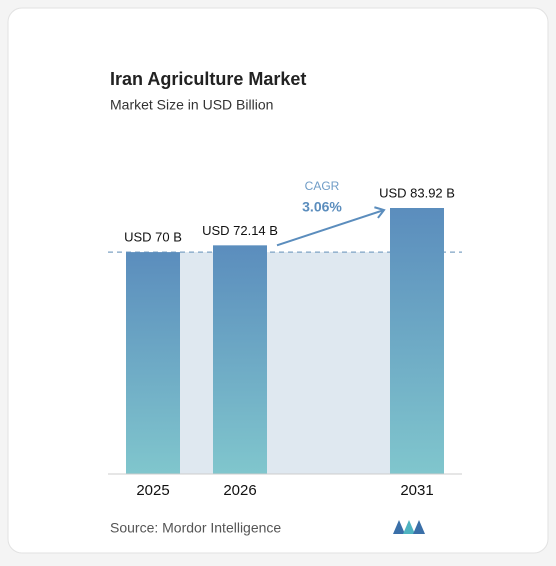  Describe the element at coordinates (416, 490) in the screenshot. I see `x-tick-label: 2031` at that location.